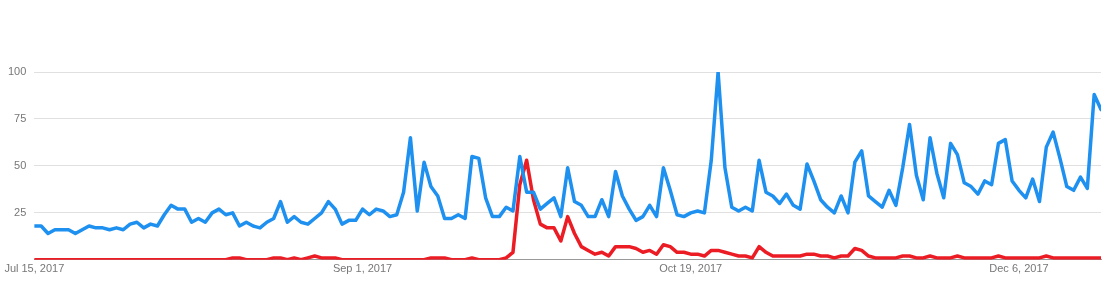 This screenshot has width=1119, height=283. I want to click on y-tick-label: 100, so click(17, 71).